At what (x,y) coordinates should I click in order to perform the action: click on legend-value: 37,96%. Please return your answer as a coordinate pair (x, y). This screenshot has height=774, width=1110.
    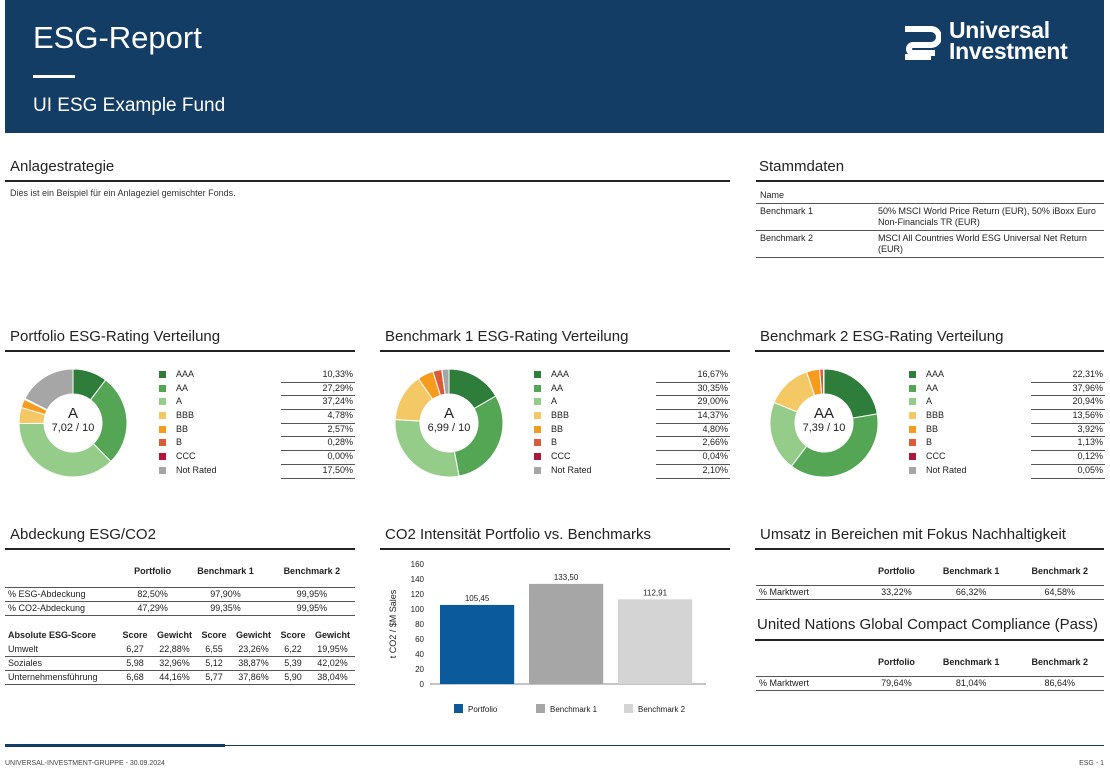
    Looking at the image, I should click on (1087, 387).